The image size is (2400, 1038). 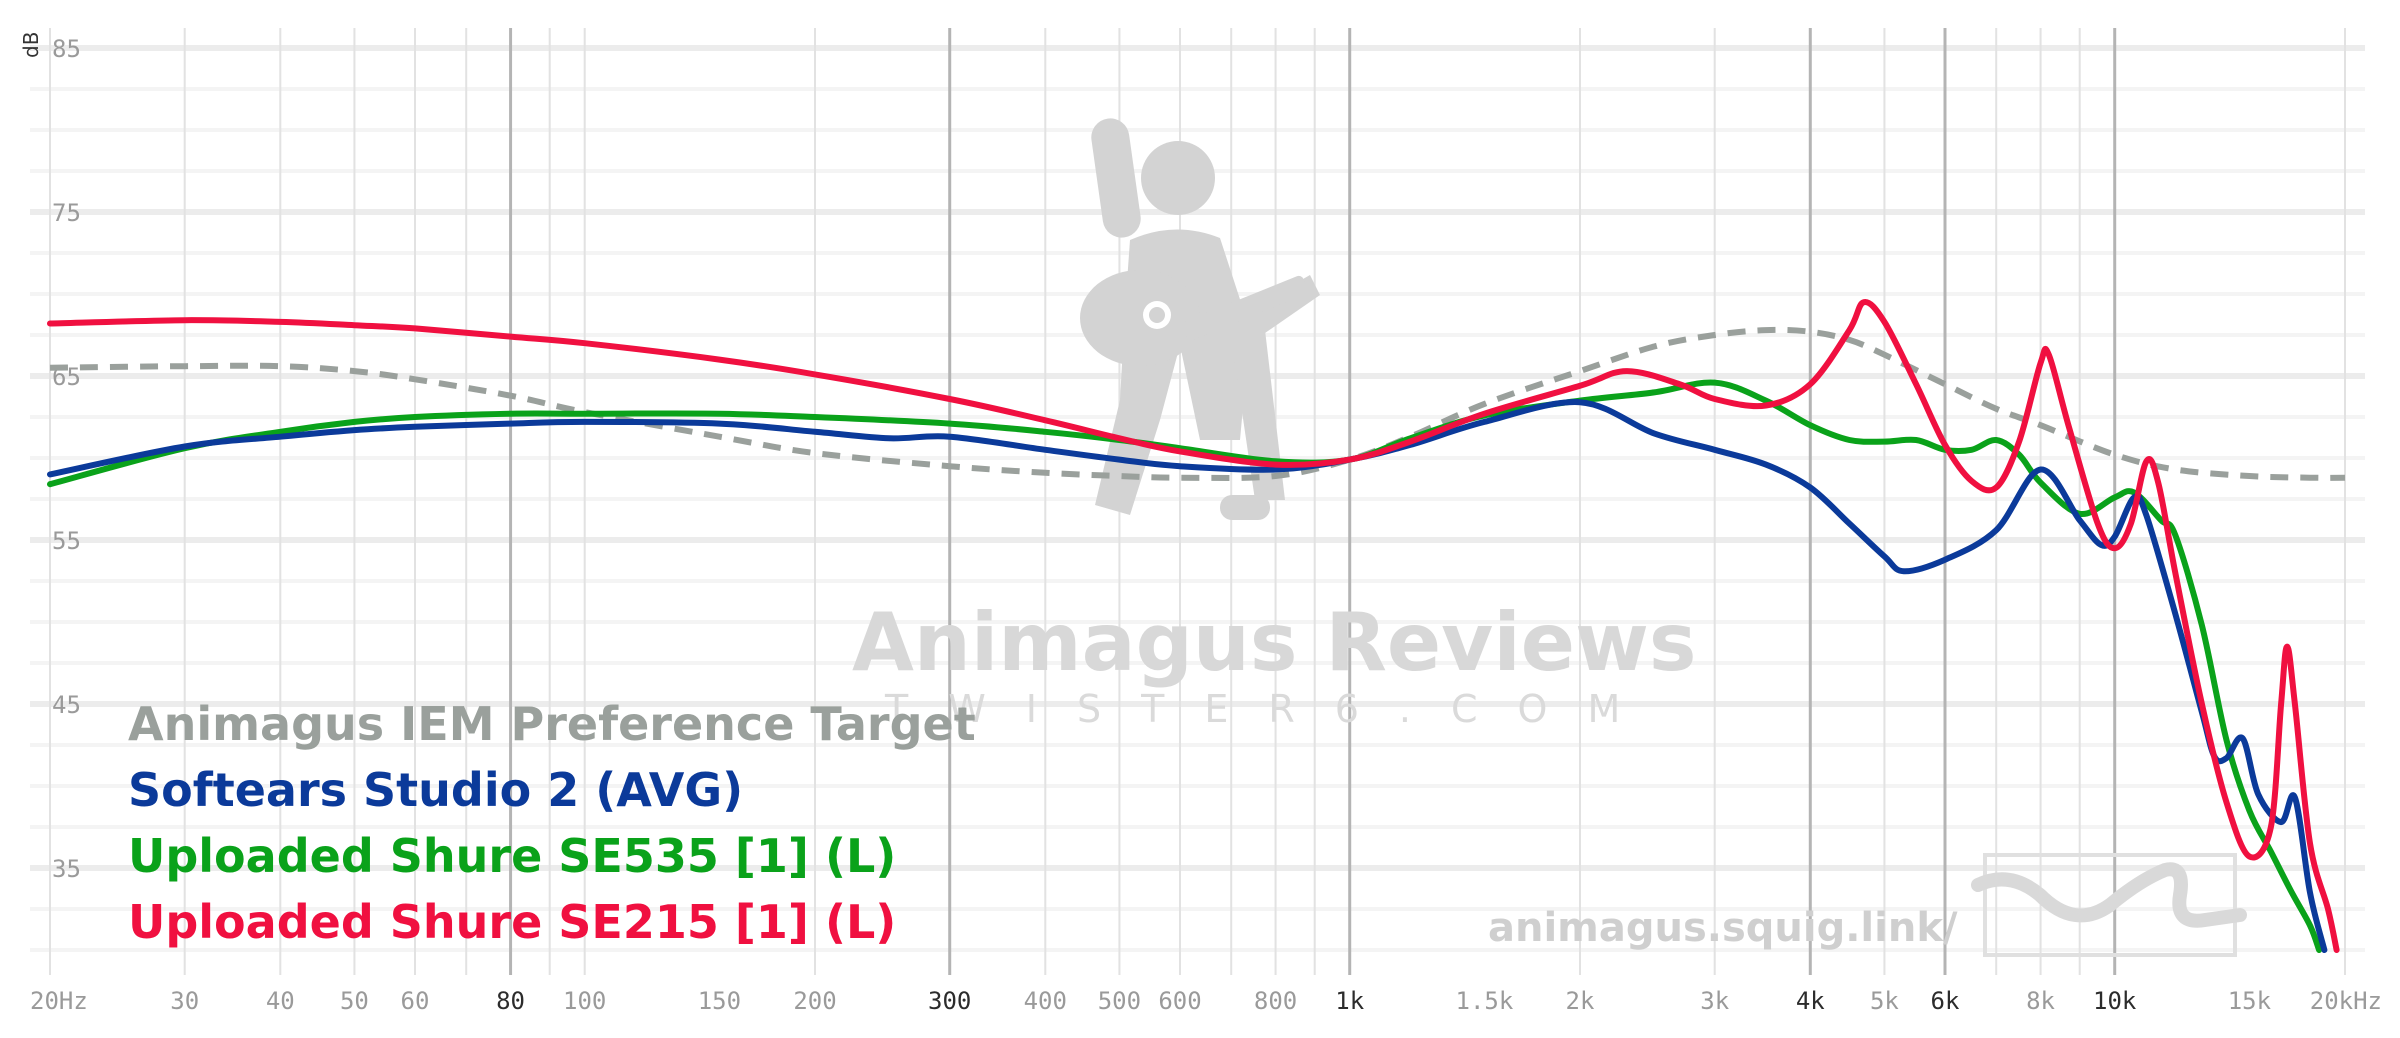 I want to click on y-tick-label: 45, so click(x=66, y=705).